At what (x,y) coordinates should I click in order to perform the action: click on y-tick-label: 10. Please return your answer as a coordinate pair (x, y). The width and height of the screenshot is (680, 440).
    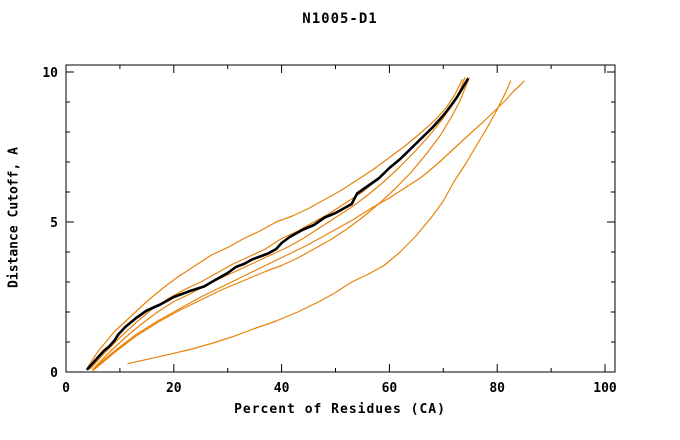
    Looking at the image, I should click on (50, 73).